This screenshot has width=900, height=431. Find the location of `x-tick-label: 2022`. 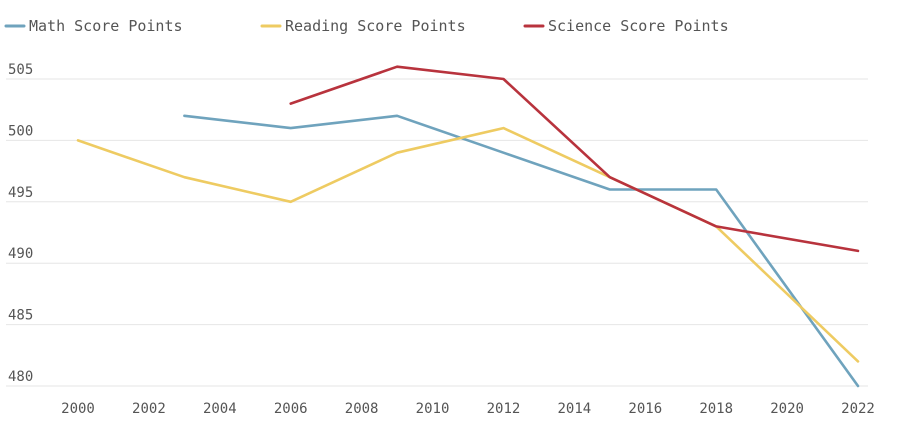

x-tick-label: 2022 is located at coordinates (858, 409).